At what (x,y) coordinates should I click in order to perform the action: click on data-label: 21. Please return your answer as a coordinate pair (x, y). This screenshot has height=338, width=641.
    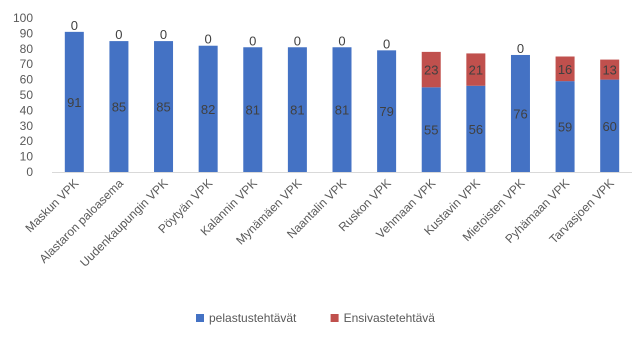
    Looking at the image, I should click on (476, 70).